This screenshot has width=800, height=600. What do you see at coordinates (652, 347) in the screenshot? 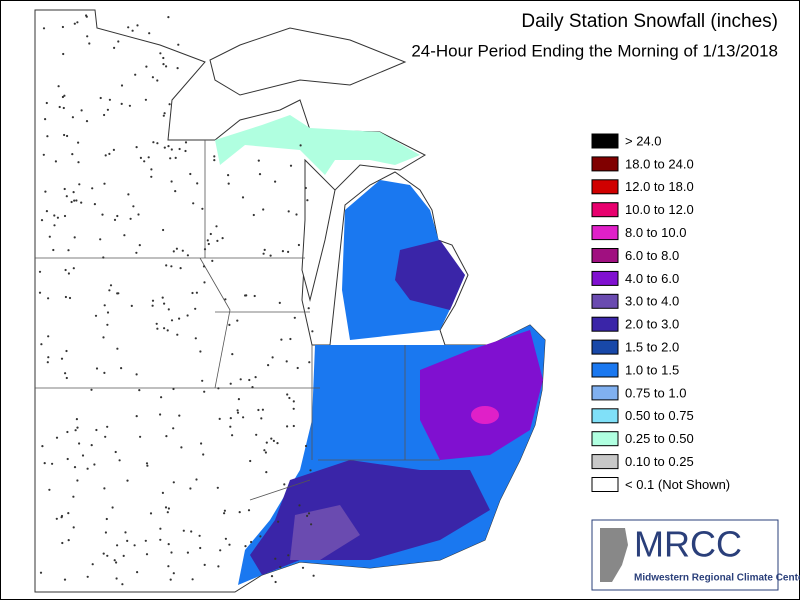
I see `legend-label: 1.5 to 2.0` at bounding box center [652, 347].